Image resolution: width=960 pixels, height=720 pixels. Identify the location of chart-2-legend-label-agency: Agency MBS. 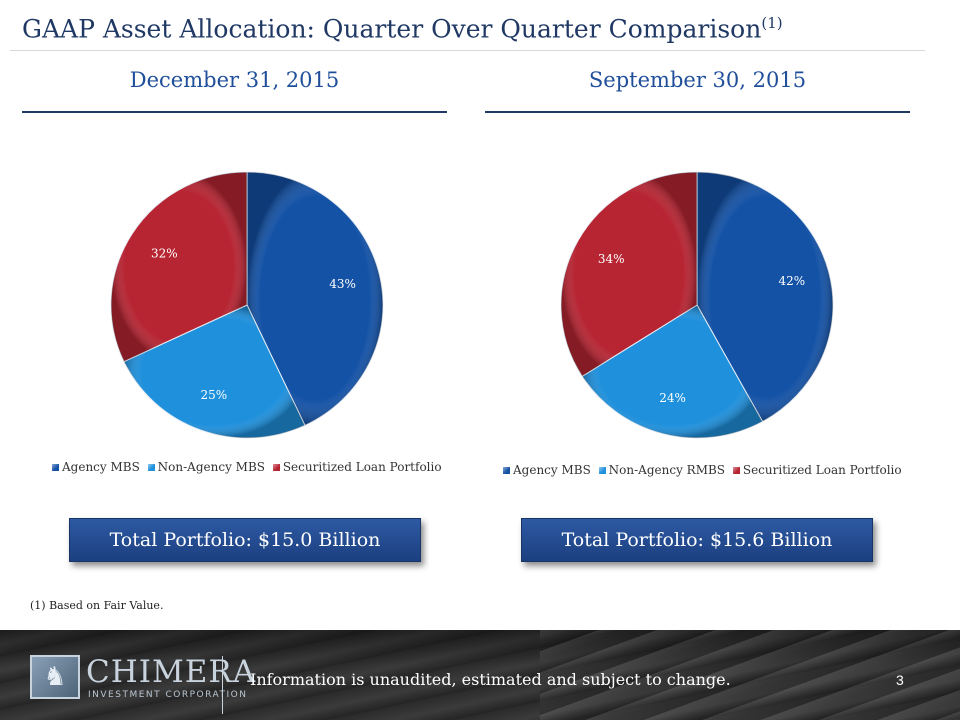
(552, 470).